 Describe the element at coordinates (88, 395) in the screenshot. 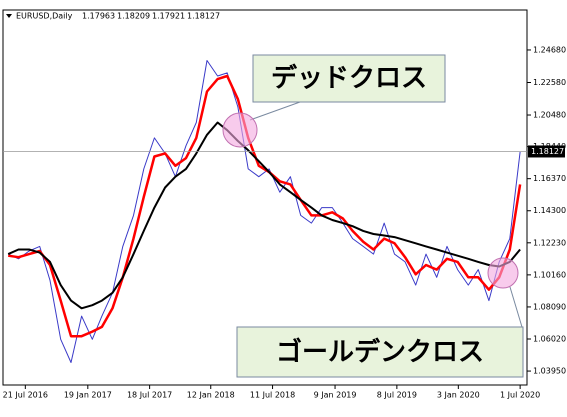

I see `x-tick-label: 19 Jan 2017` at that location.